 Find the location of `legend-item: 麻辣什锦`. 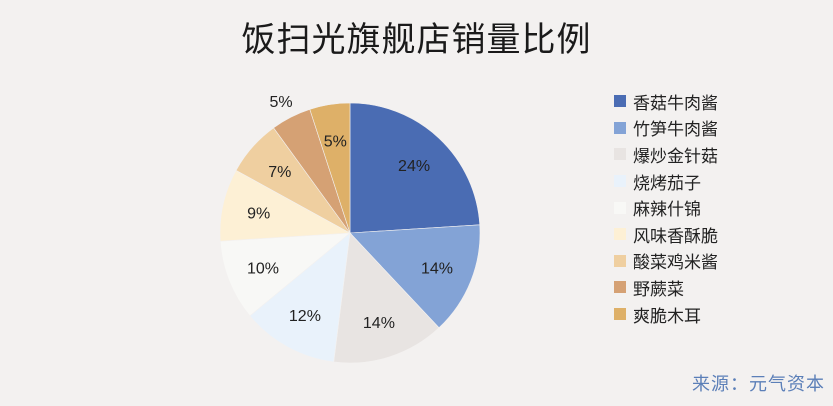

legend-item: 麻辣什锦 is located at coordinates (666, 207).